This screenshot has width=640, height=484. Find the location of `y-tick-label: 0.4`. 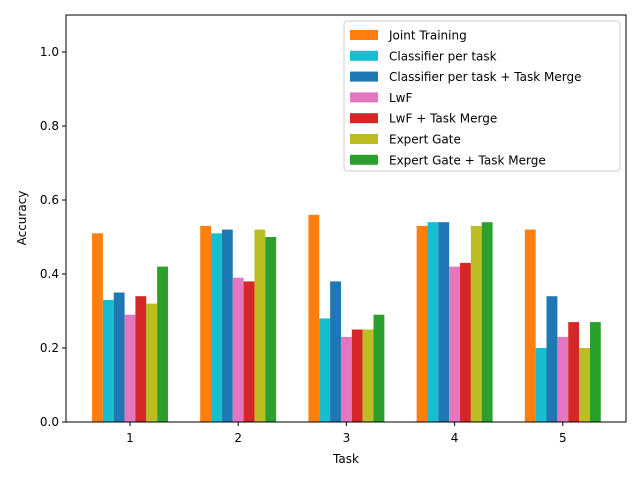

y-tick-label: 0.4 is located at coordinates (49, 274).